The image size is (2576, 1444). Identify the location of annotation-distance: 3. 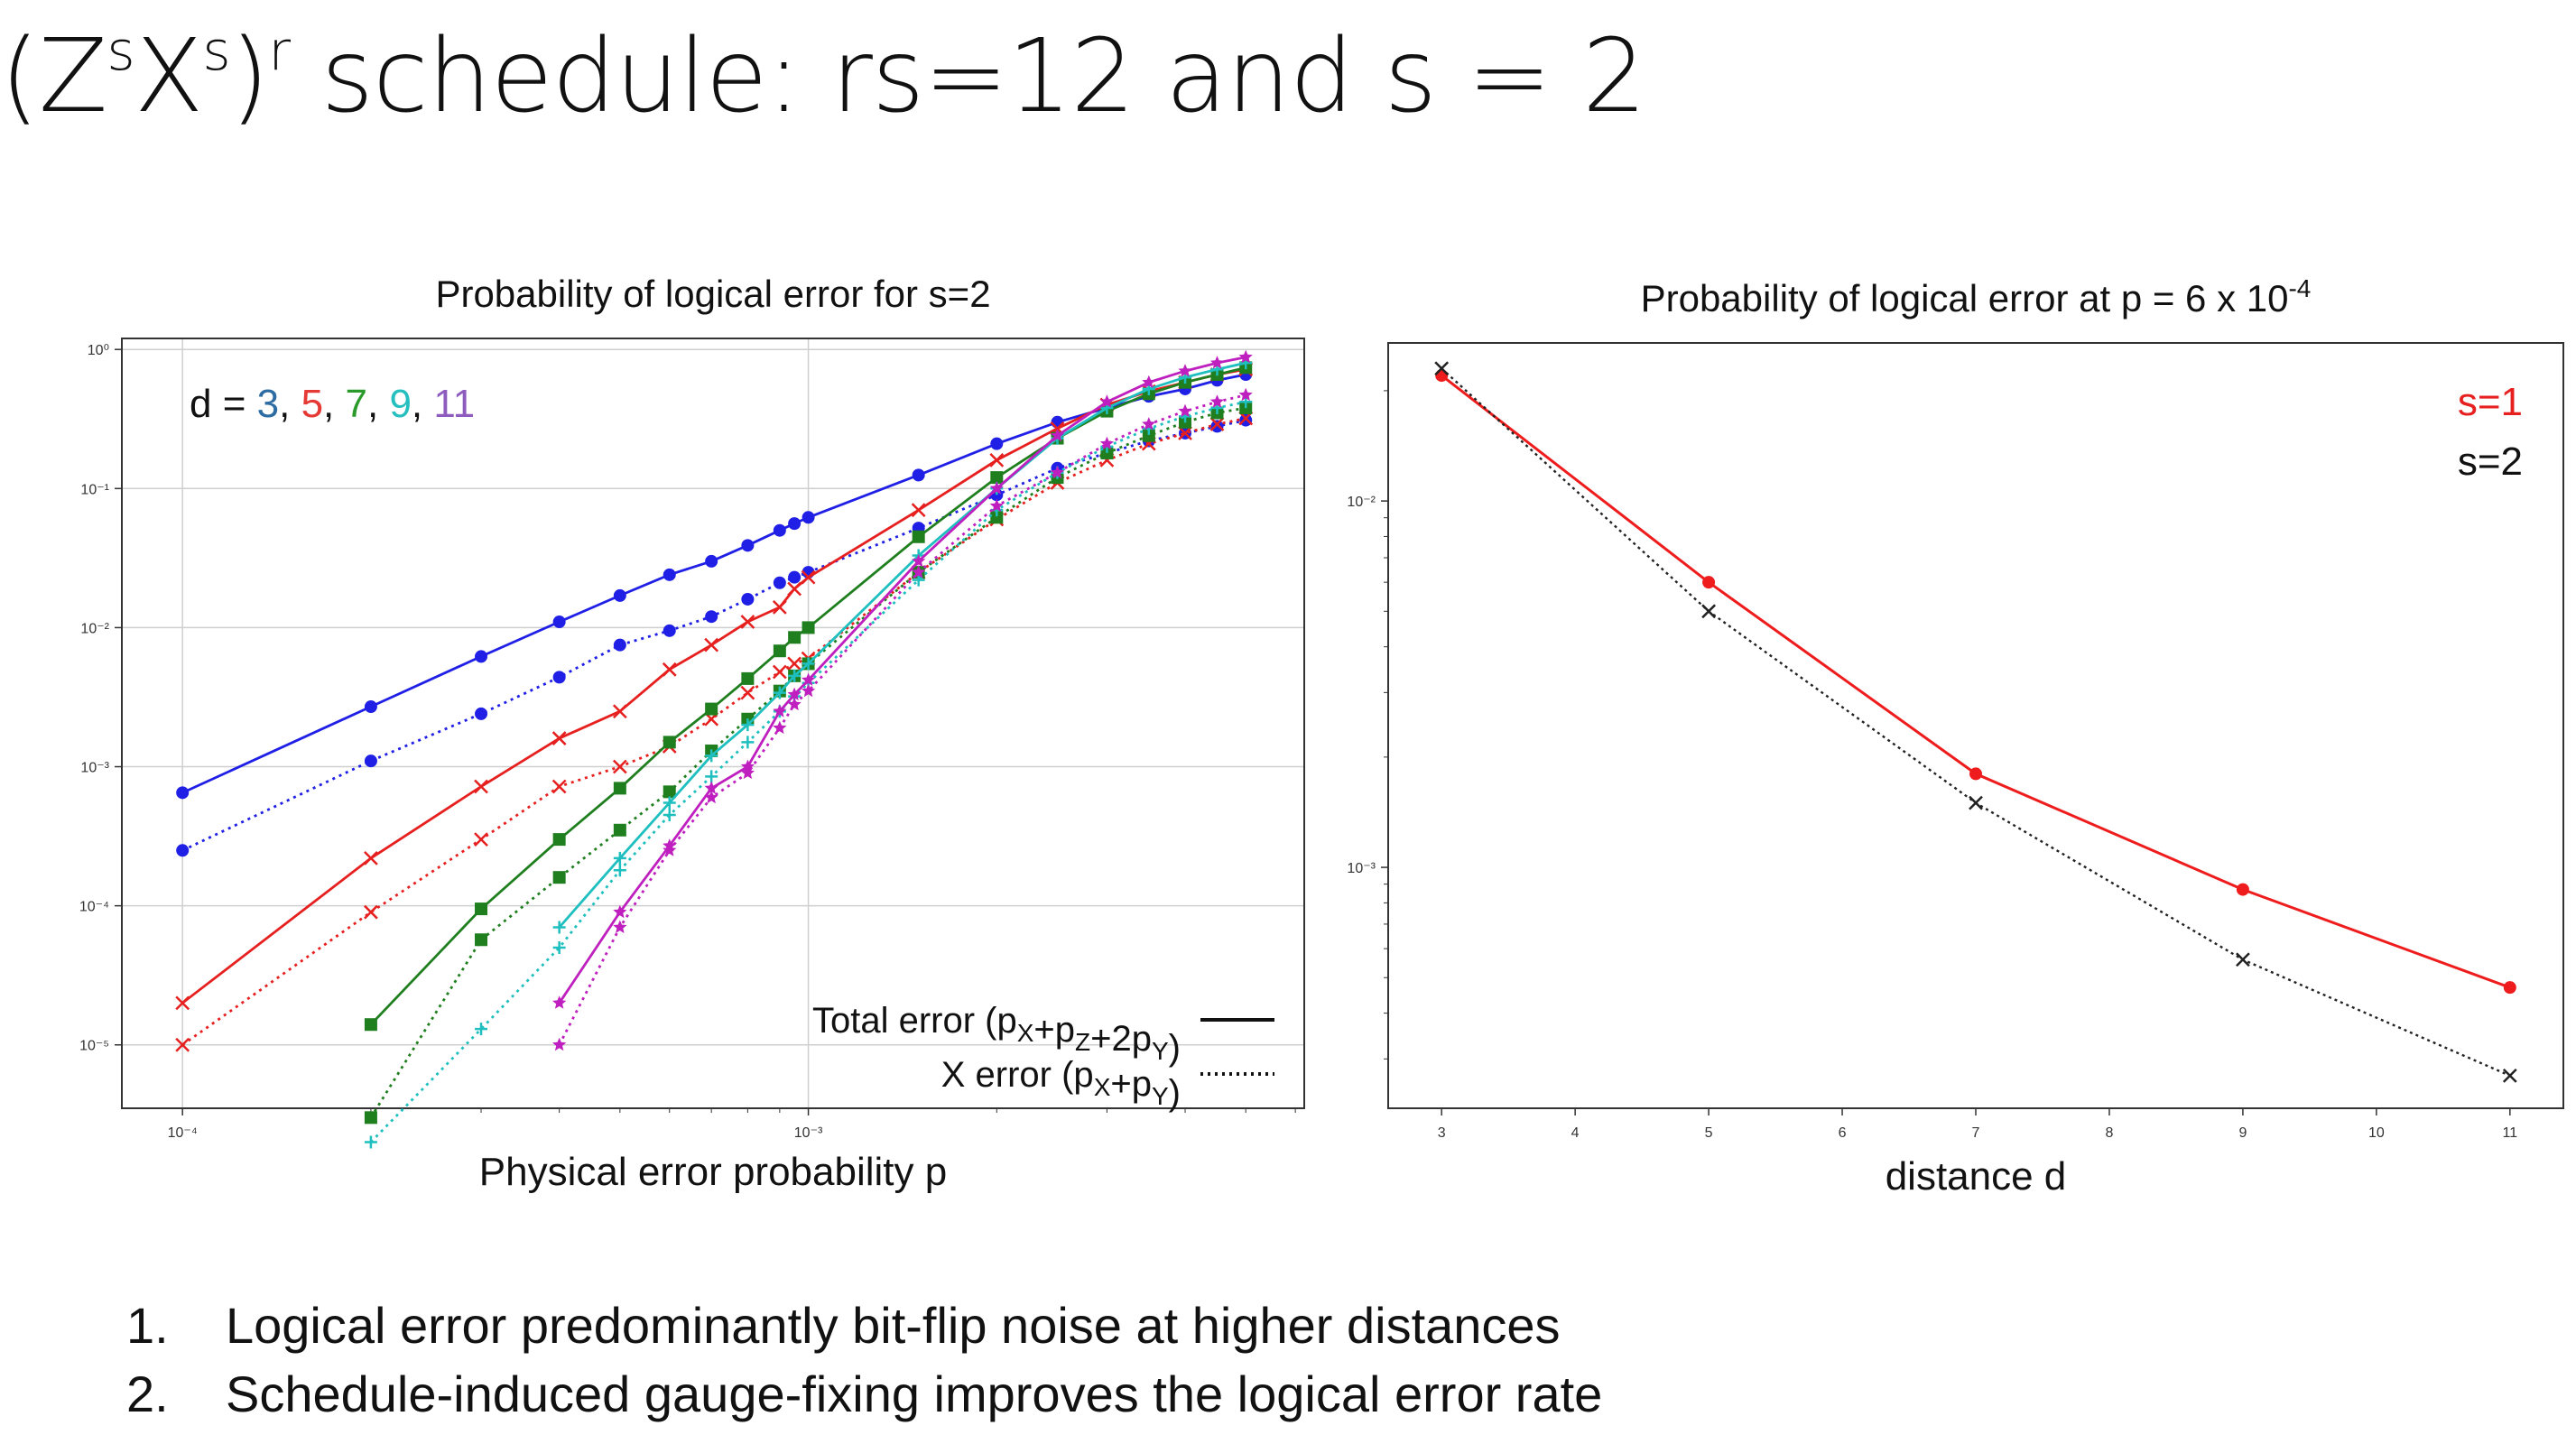
(268, 404).